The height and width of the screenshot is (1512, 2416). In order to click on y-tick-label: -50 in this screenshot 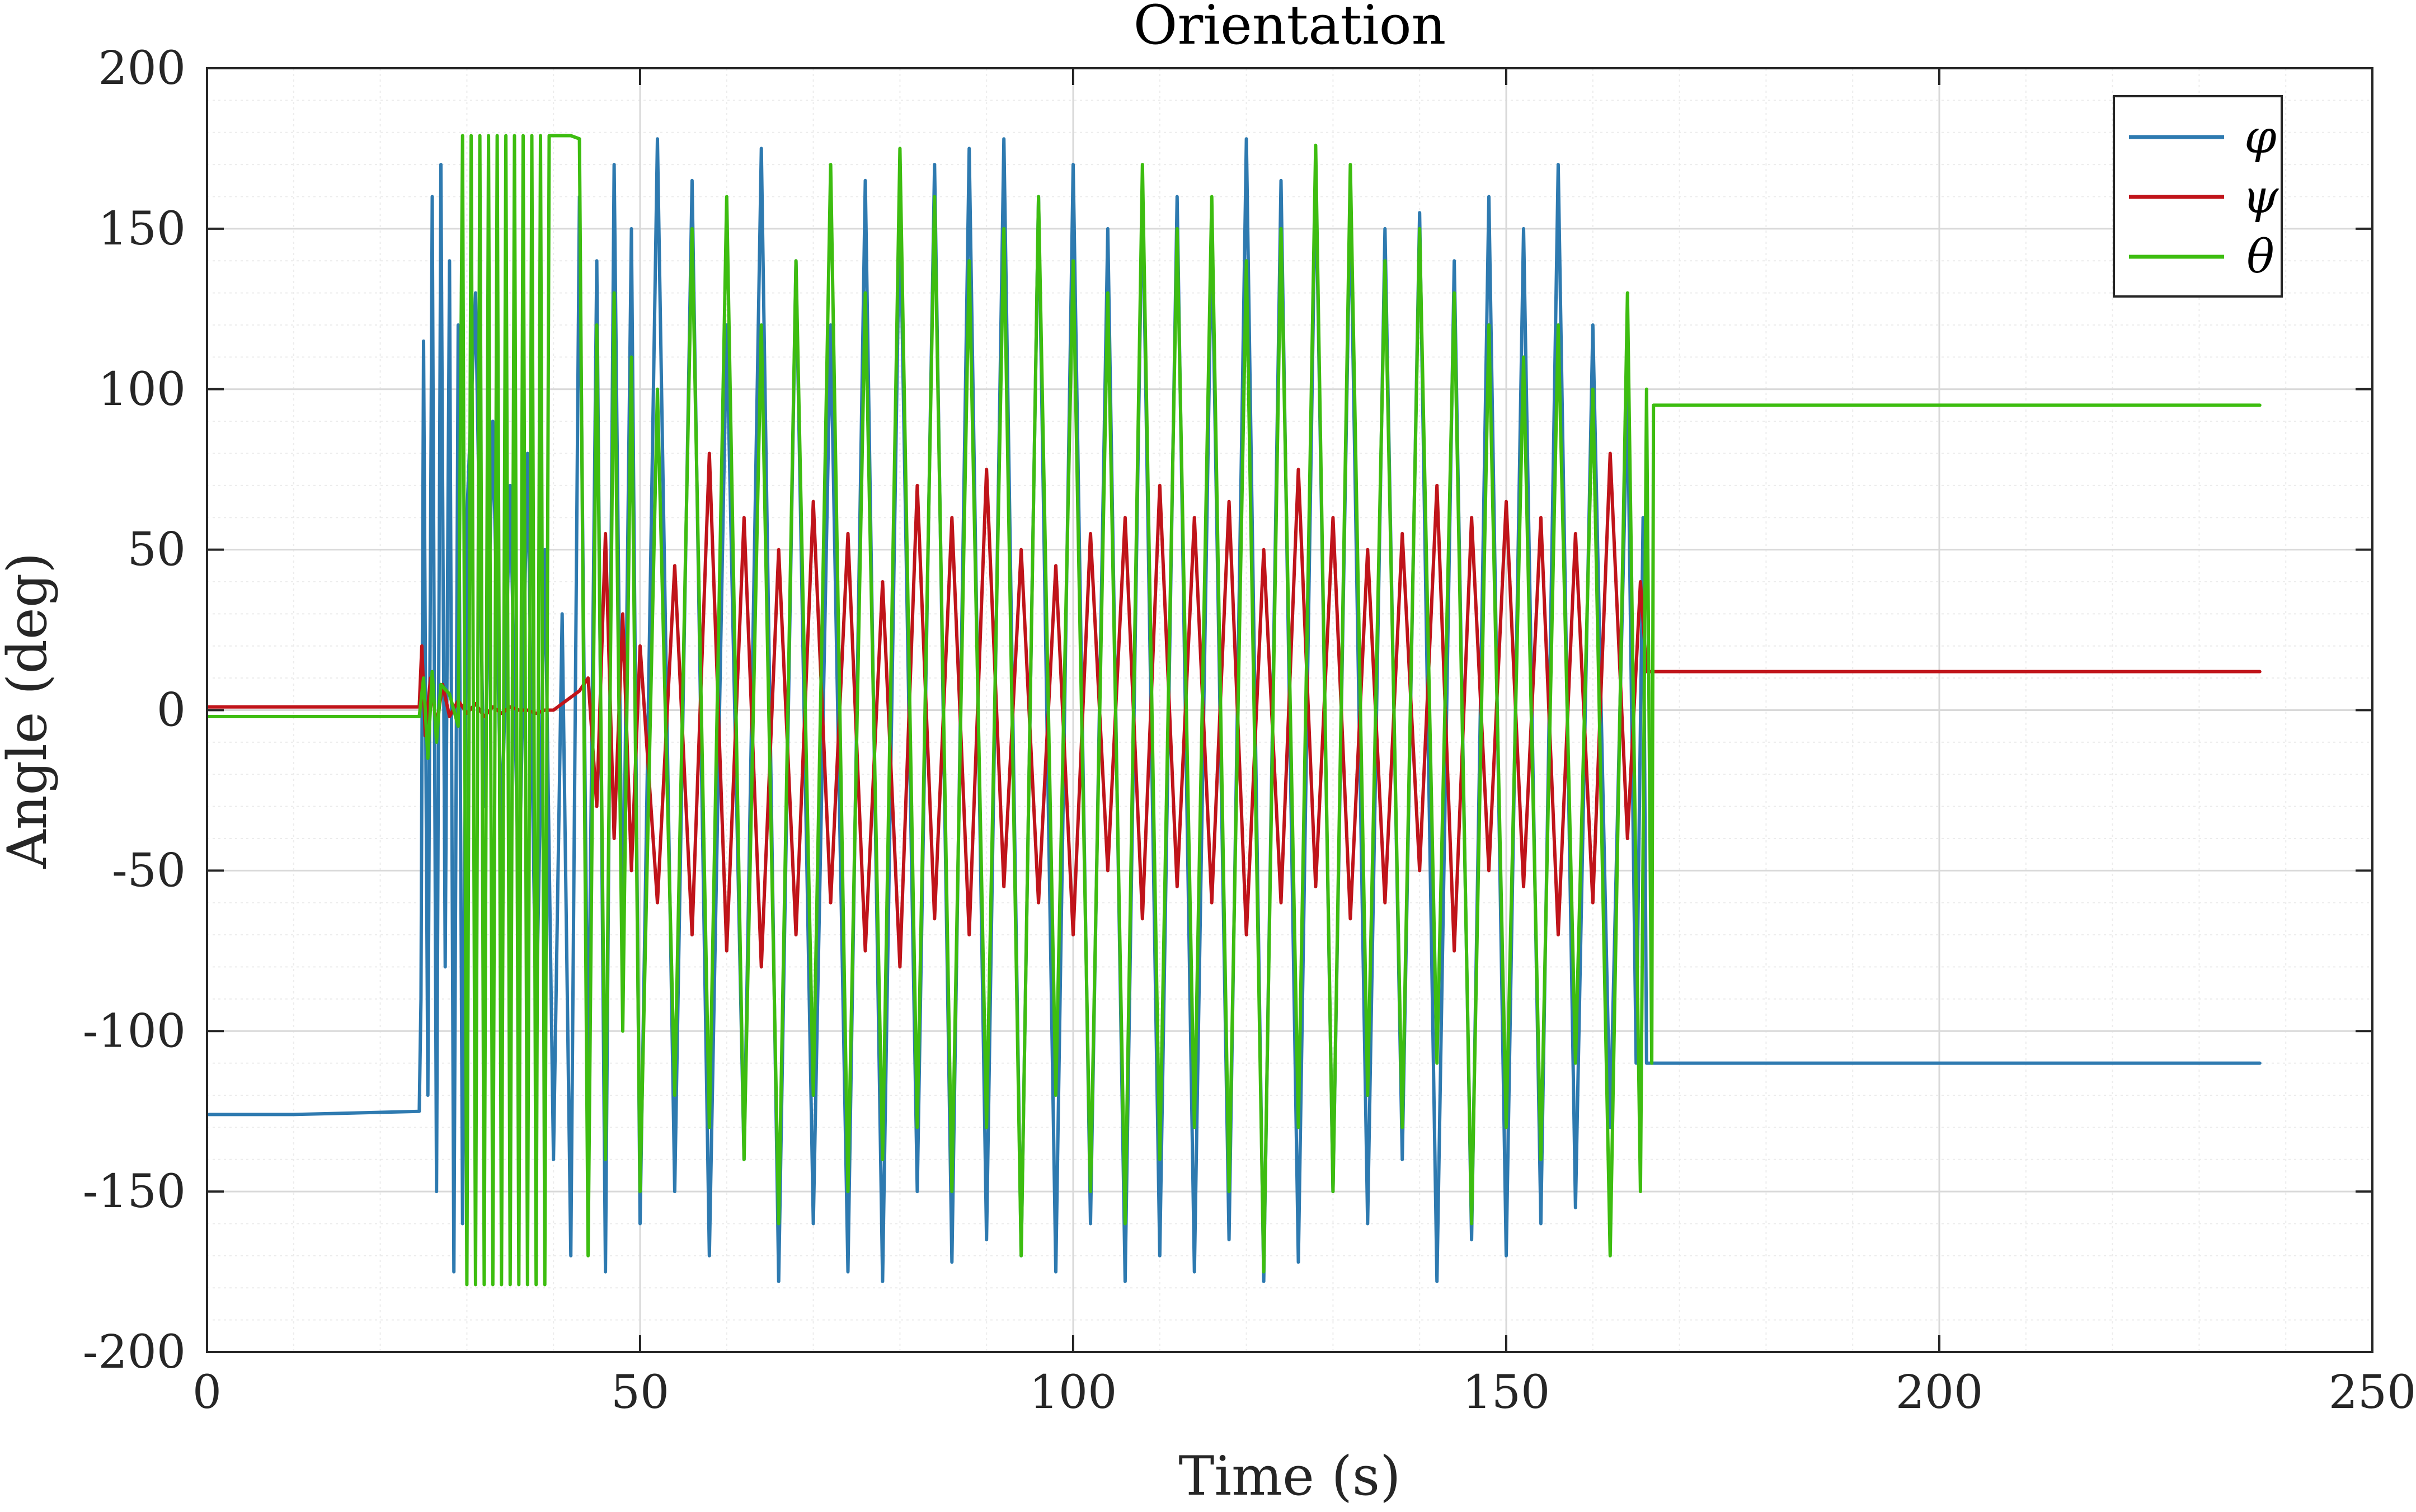, I will do `click(149, 871)`.